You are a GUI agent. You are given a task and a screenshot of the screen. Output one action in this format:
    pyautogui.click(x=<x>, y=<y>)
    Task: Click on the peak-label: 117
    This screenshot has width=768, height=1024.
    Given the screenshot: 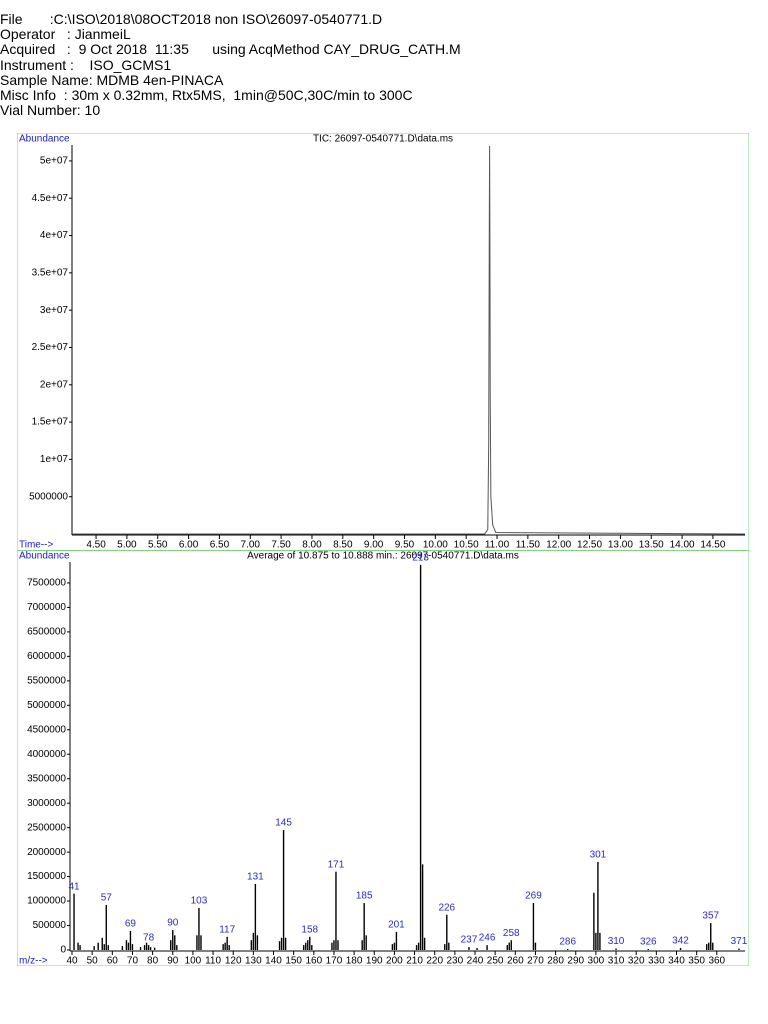 What is the action you would take?
    pyautogui.click(x=227, y=929)
    